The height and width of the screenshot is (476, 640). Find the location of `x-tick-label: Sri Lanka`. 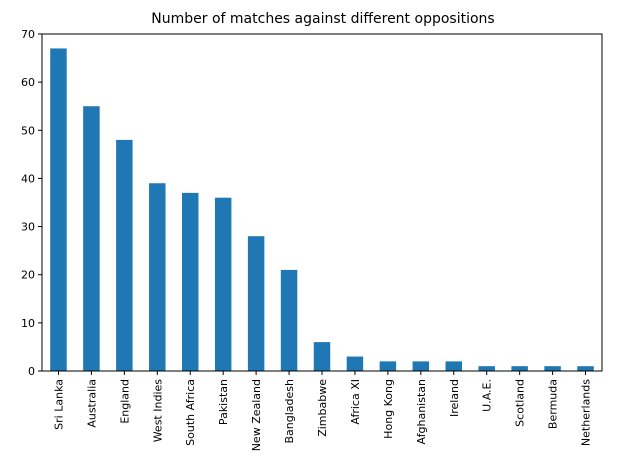

x-tick-label: Sri Lanka is located at coordinates (58, 404).